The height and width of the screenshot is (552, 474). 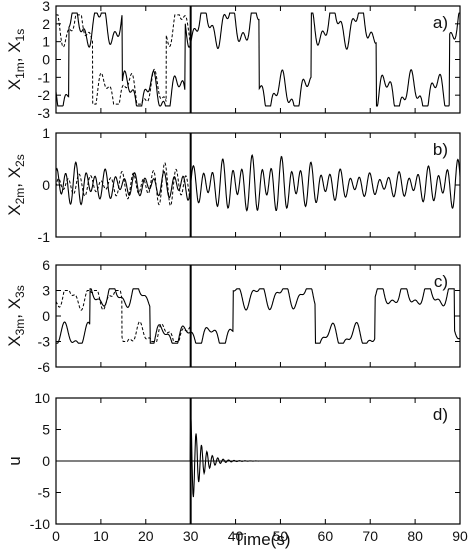 I want to click on y-tick-label: 6, so click(x=46, y=265).